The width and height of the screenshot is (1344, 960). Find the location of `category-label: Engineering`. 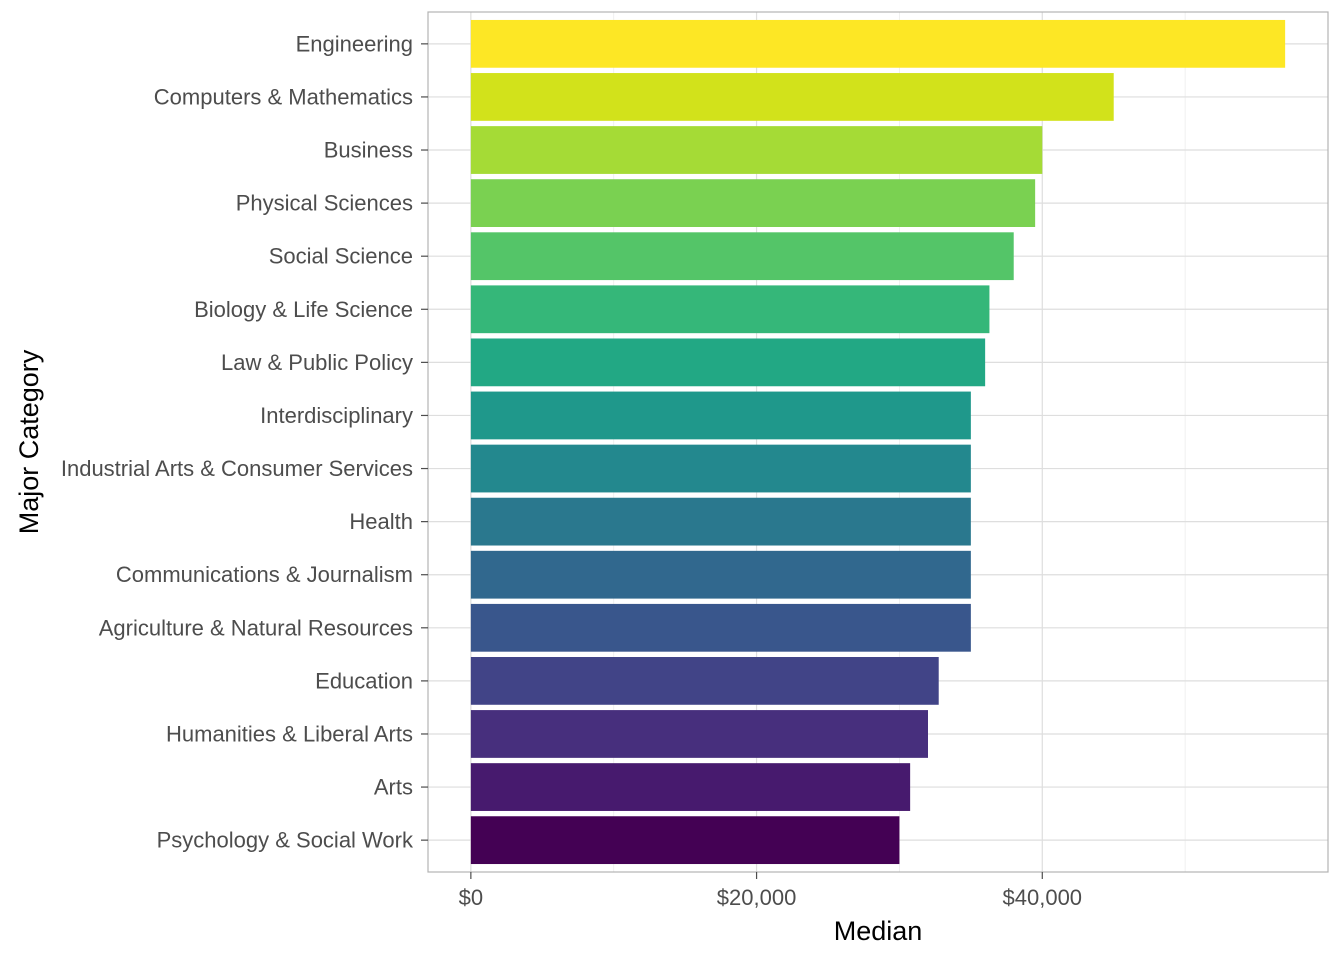

category-label: Engineering is located at coordinates (354, 43).